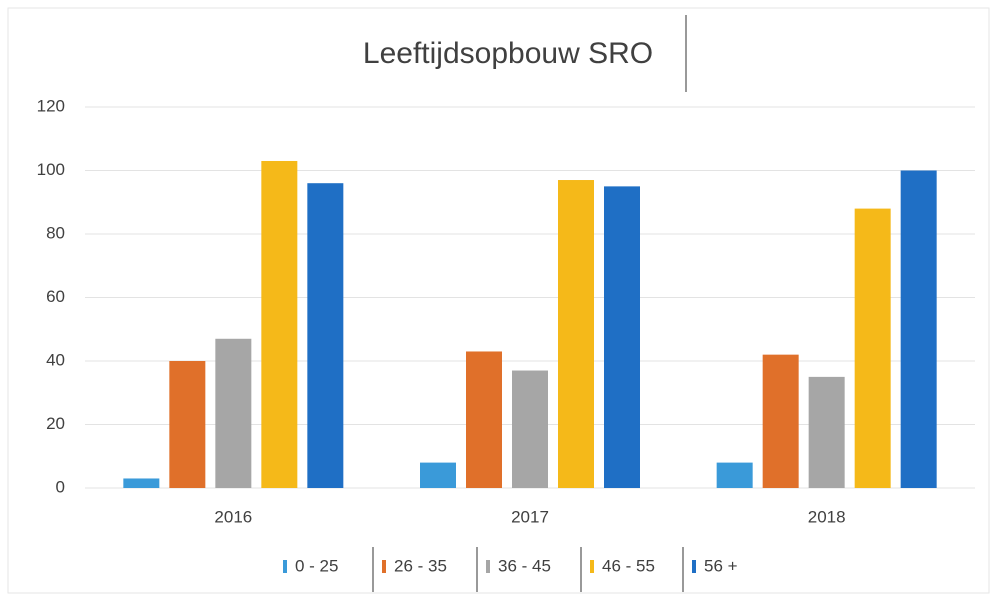 The image size is (997, 597). Describe the element at coordinates (55, 296) in the screenshot. I see `y-tick-label: 60` at that location.